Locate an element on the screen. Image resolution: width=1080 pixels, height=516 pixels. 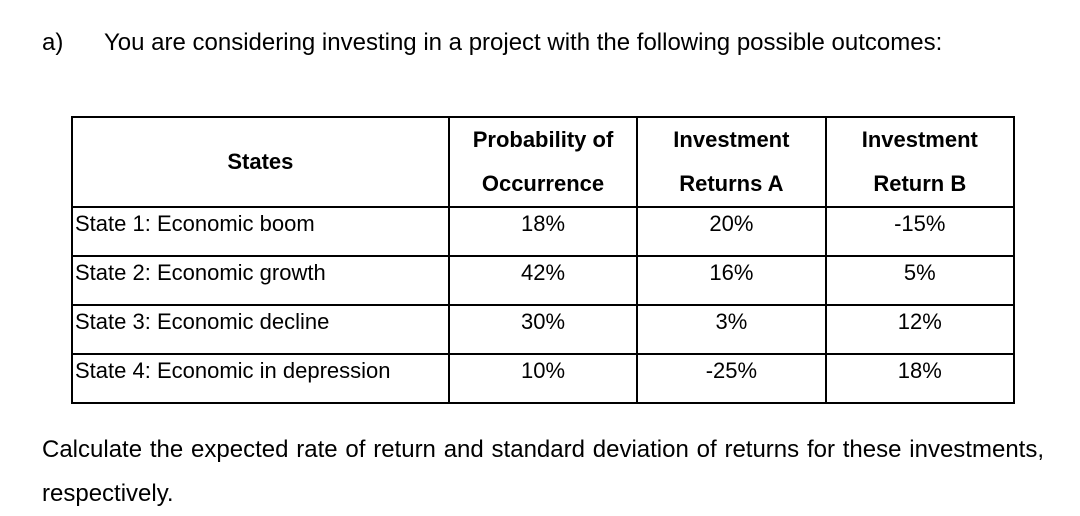
return-b-cell: -15% is located at coordinates (920, 231).